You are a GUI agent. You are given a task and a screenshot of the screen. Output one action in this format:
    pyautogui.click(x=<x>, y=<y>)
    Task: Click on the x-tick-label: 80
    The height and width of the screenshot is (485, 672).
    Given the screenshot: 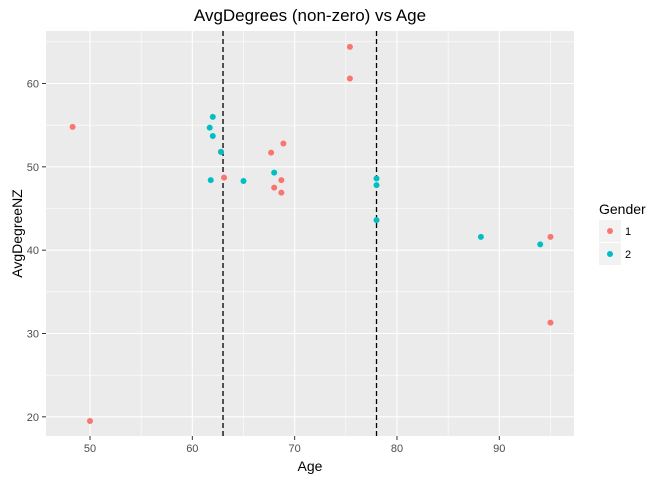 What is the action you would take?
    pyautogui.click(x=397, y=449)
    